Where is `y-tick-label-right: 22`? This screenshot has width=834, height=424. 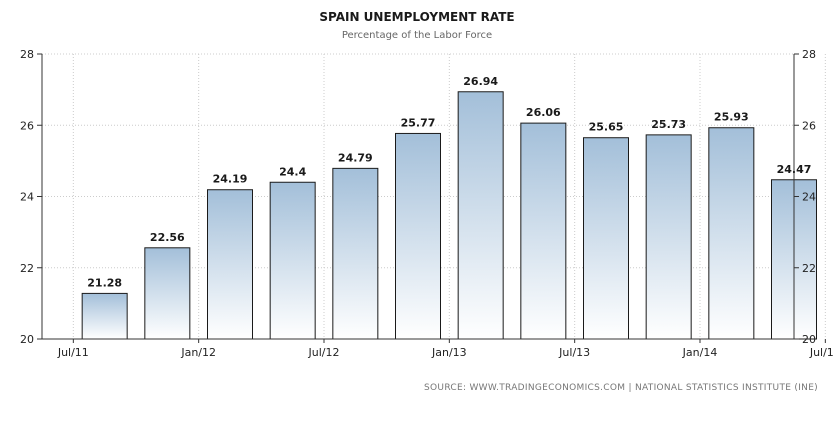 y-tick-label-right: 22 is located at coordinates (809, 268).